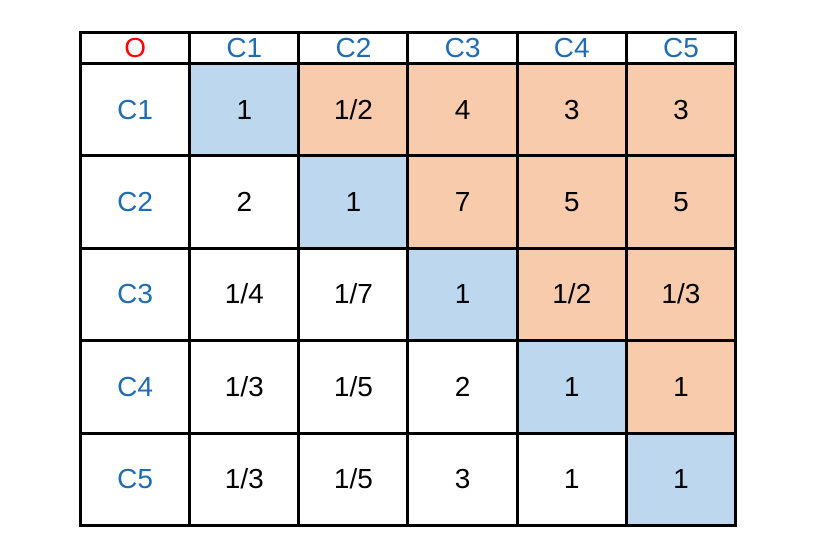  Describe the element at coordinates (244, 202) in the screenshot. I see `cell-c2-c1: 2` at that location.